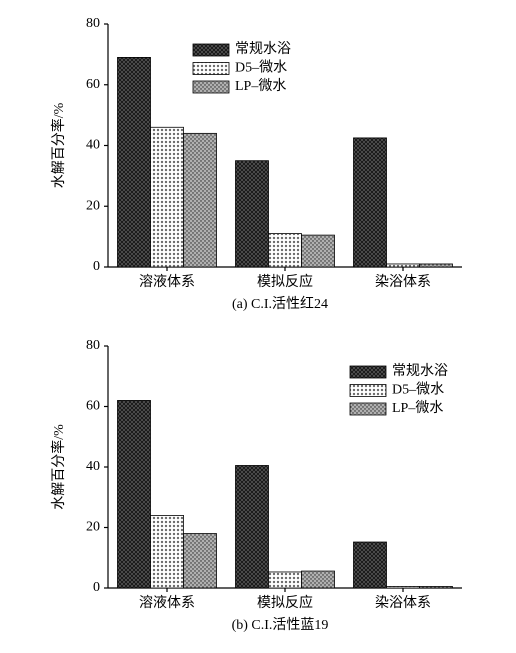 The image size is (516, 653). I want to click on caption: (a) C.I.活性红24, so click(280, 304).